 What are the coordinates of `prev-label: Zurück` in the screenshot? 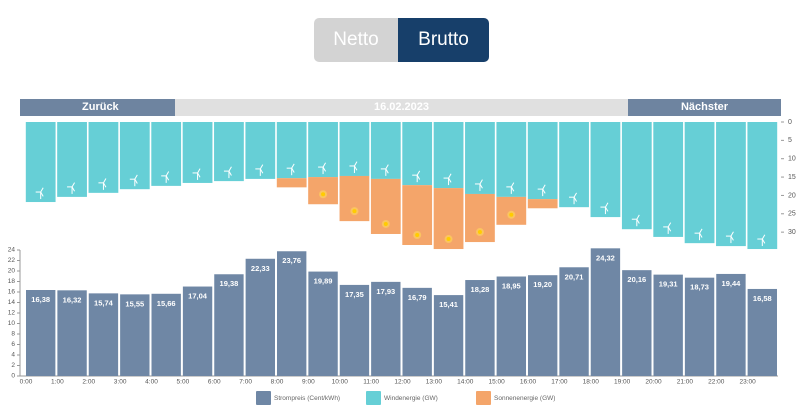 It's located at (100, 107).